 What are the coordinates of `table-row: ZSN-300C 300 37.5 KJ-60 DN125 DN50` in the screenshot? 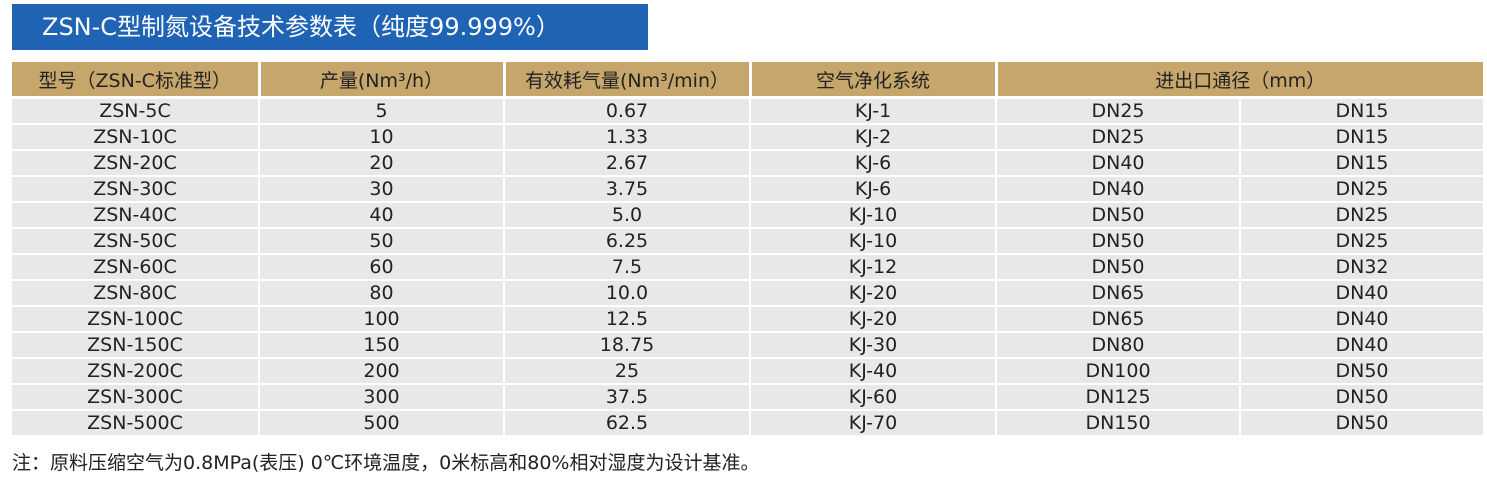 It's located at (747, 397).